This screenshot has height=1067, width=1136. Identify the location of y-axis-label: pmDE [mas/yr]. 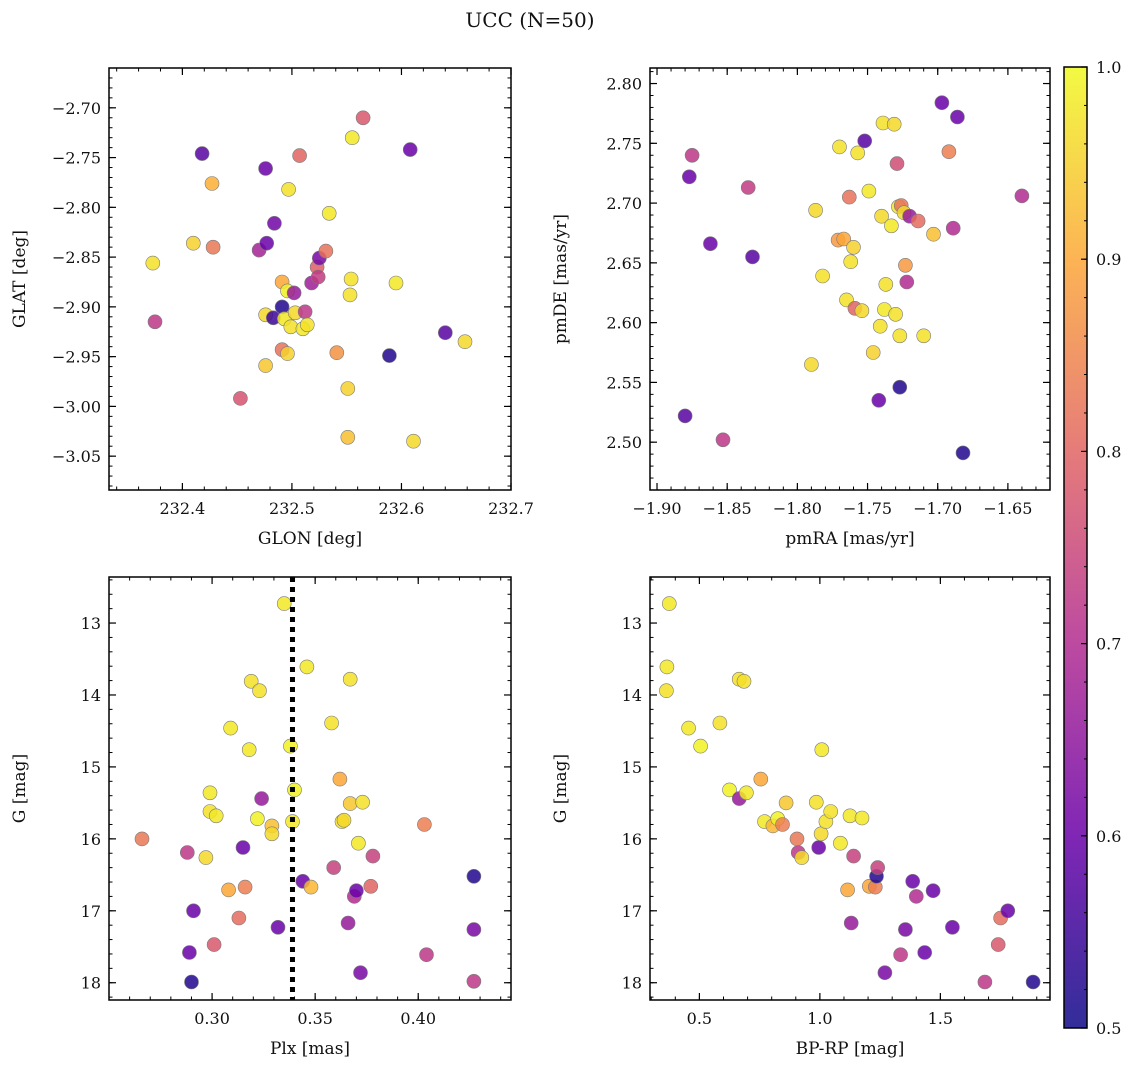
(561, 279).